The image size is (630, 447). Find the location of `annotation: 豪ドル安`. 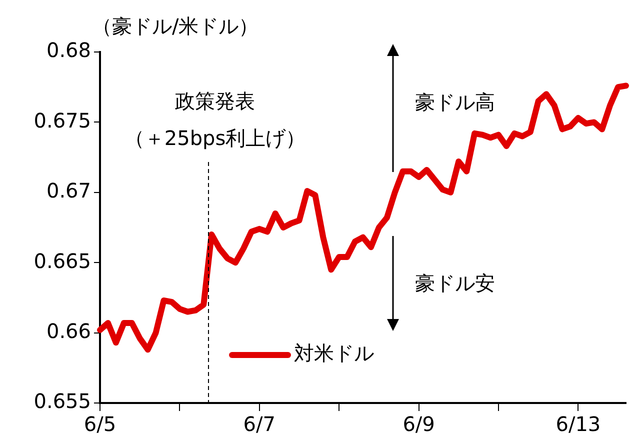

annotation: 豪ドル安 is located at coordinates (455, 283).